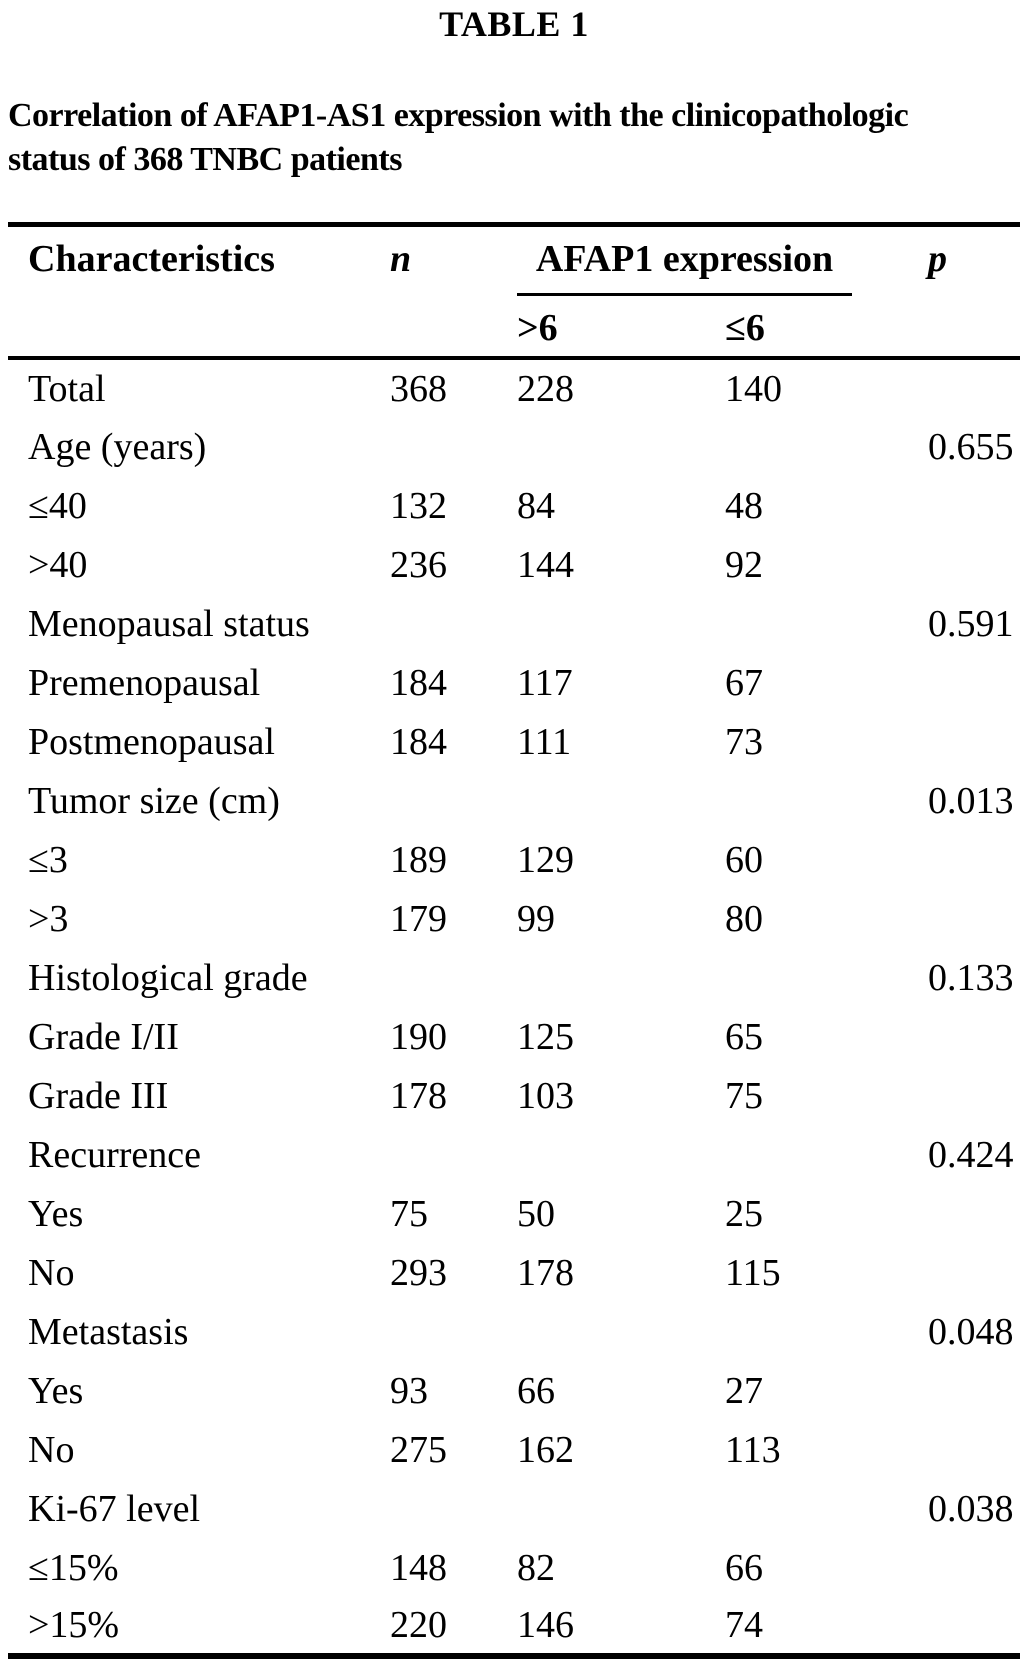 The width and height of the screenshot is (1028, 1664). What do you see at coordinates (937, 259) in the screenshot?
I see `header-p: p` at bounding box center [937, 259].